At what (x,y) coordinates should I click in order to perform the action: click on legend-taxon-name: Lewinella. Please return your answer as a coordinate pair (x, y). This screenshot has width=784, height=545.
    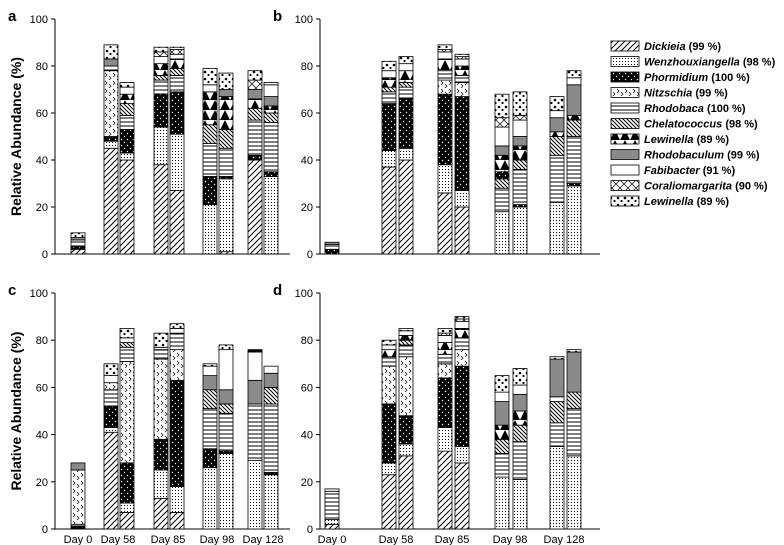
    Looking at the image, I should click on (669, 140).